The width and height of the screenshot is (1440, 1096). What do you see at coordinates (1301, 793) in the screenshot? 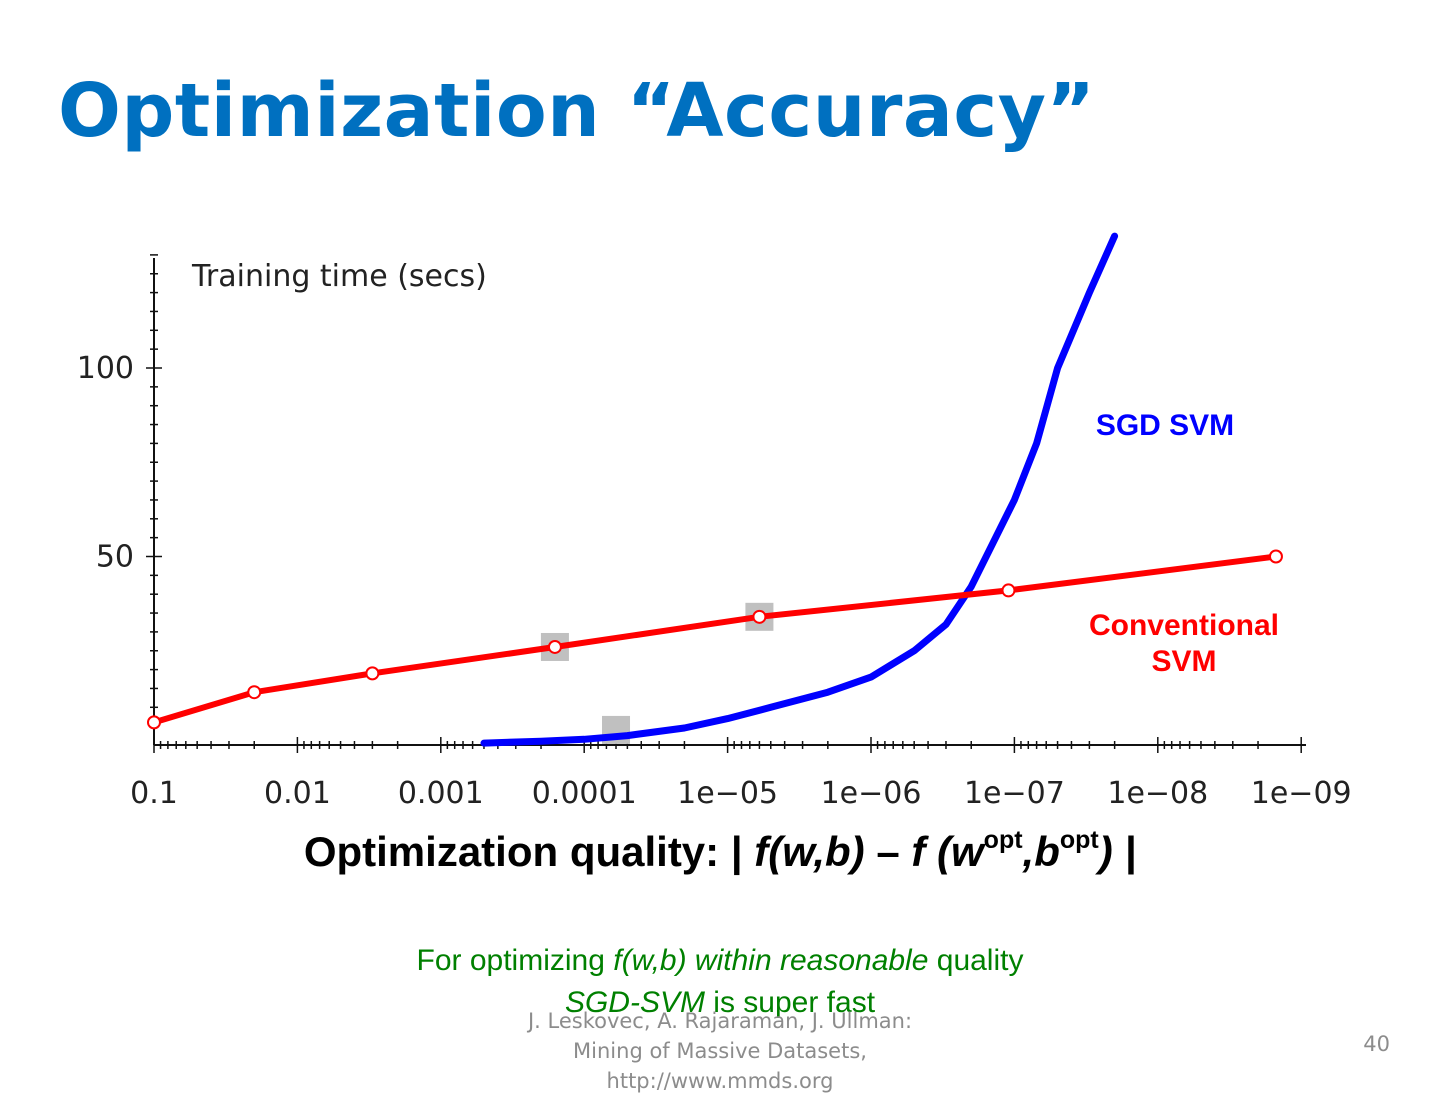
I see `x-tick-label: 1e−09` at bounding box center [1301, 793].